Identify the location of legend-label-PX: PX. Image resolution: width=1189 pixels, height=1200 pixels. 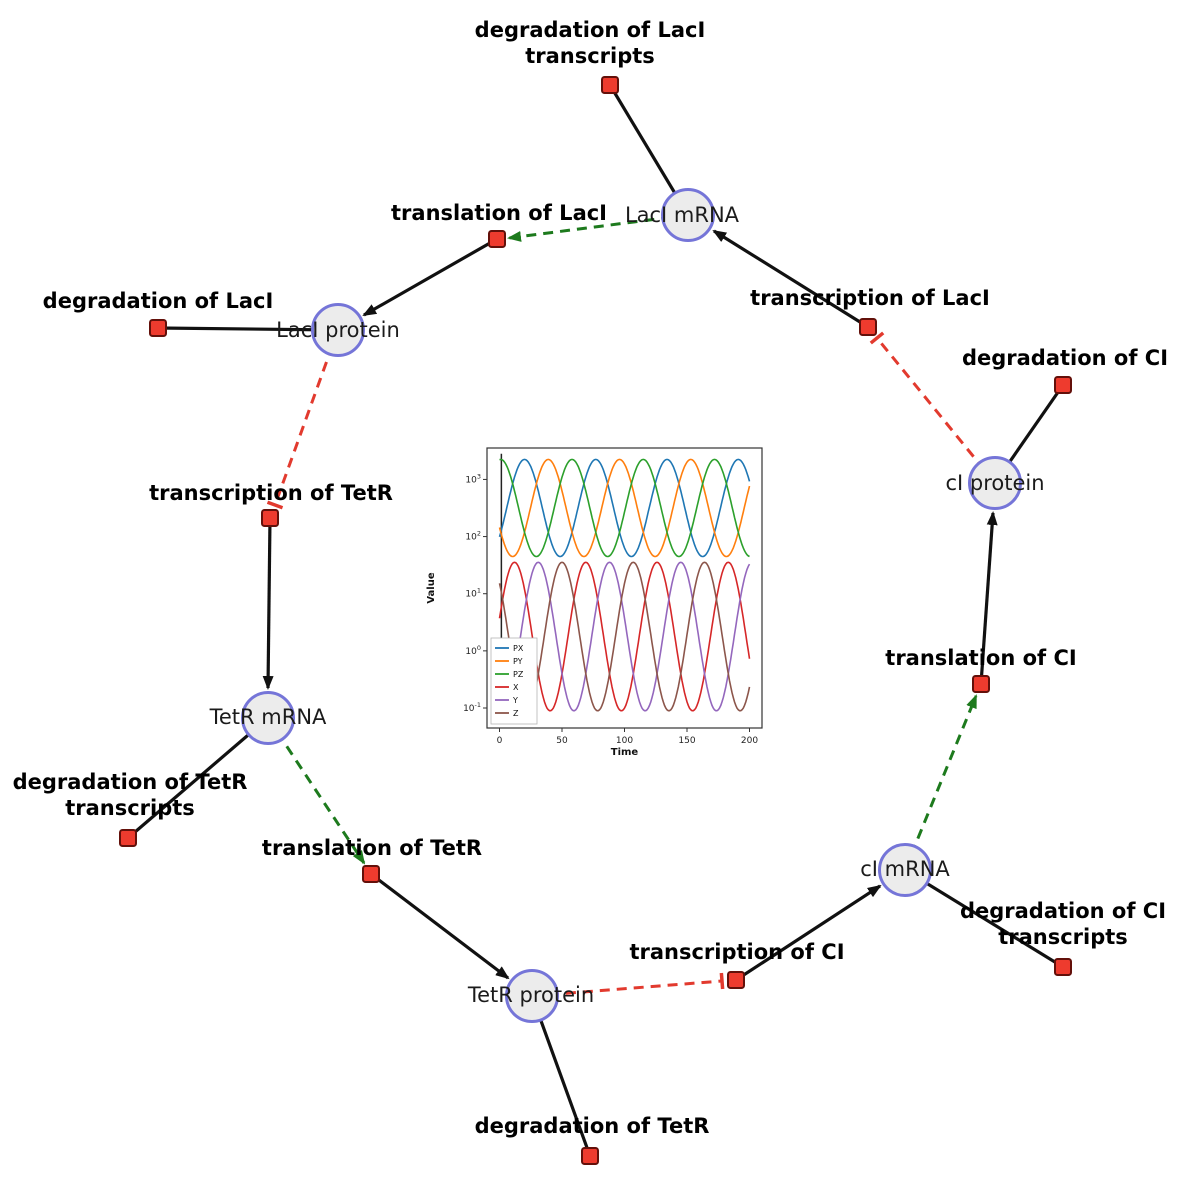
(518, 648).